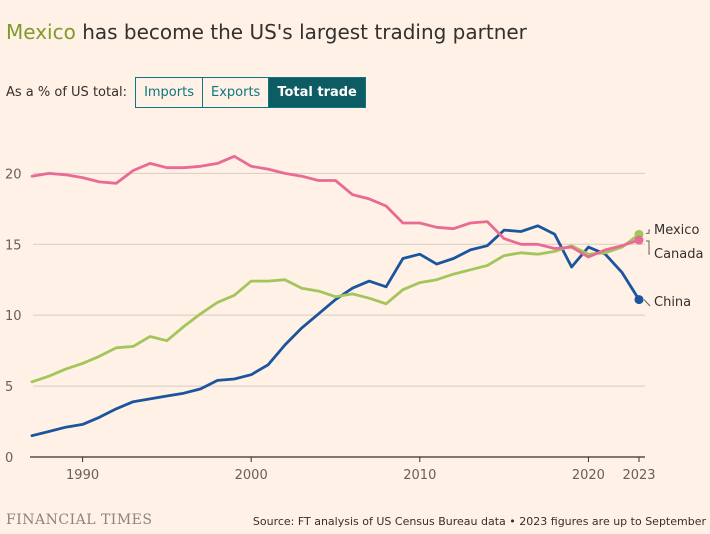 Image resolution: width=710 pixels, height=534 pixels. I want to click on end-marker-china, so click(639, 300).